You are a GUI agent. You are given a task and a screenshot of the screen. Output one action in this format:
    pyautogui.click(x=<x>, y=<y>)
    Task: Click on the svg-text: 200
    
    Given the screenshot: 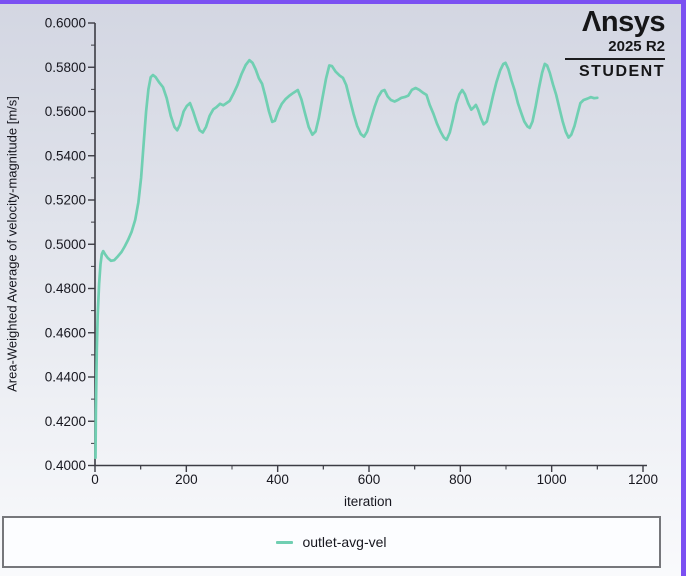 What is the action you would take?
    pyautogui.click(x=186, y=479)
    